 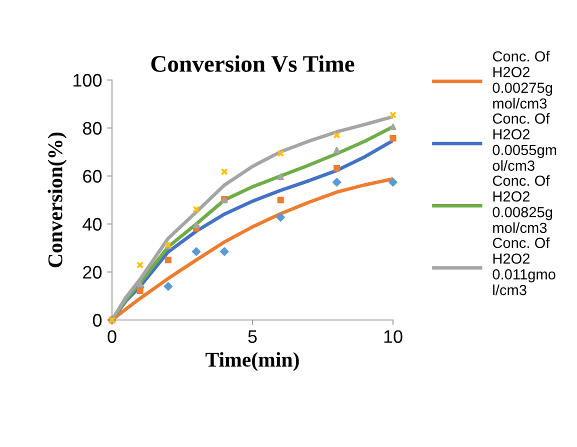 I want to click on y-tick-label: 80, so click(x=92, y=128).